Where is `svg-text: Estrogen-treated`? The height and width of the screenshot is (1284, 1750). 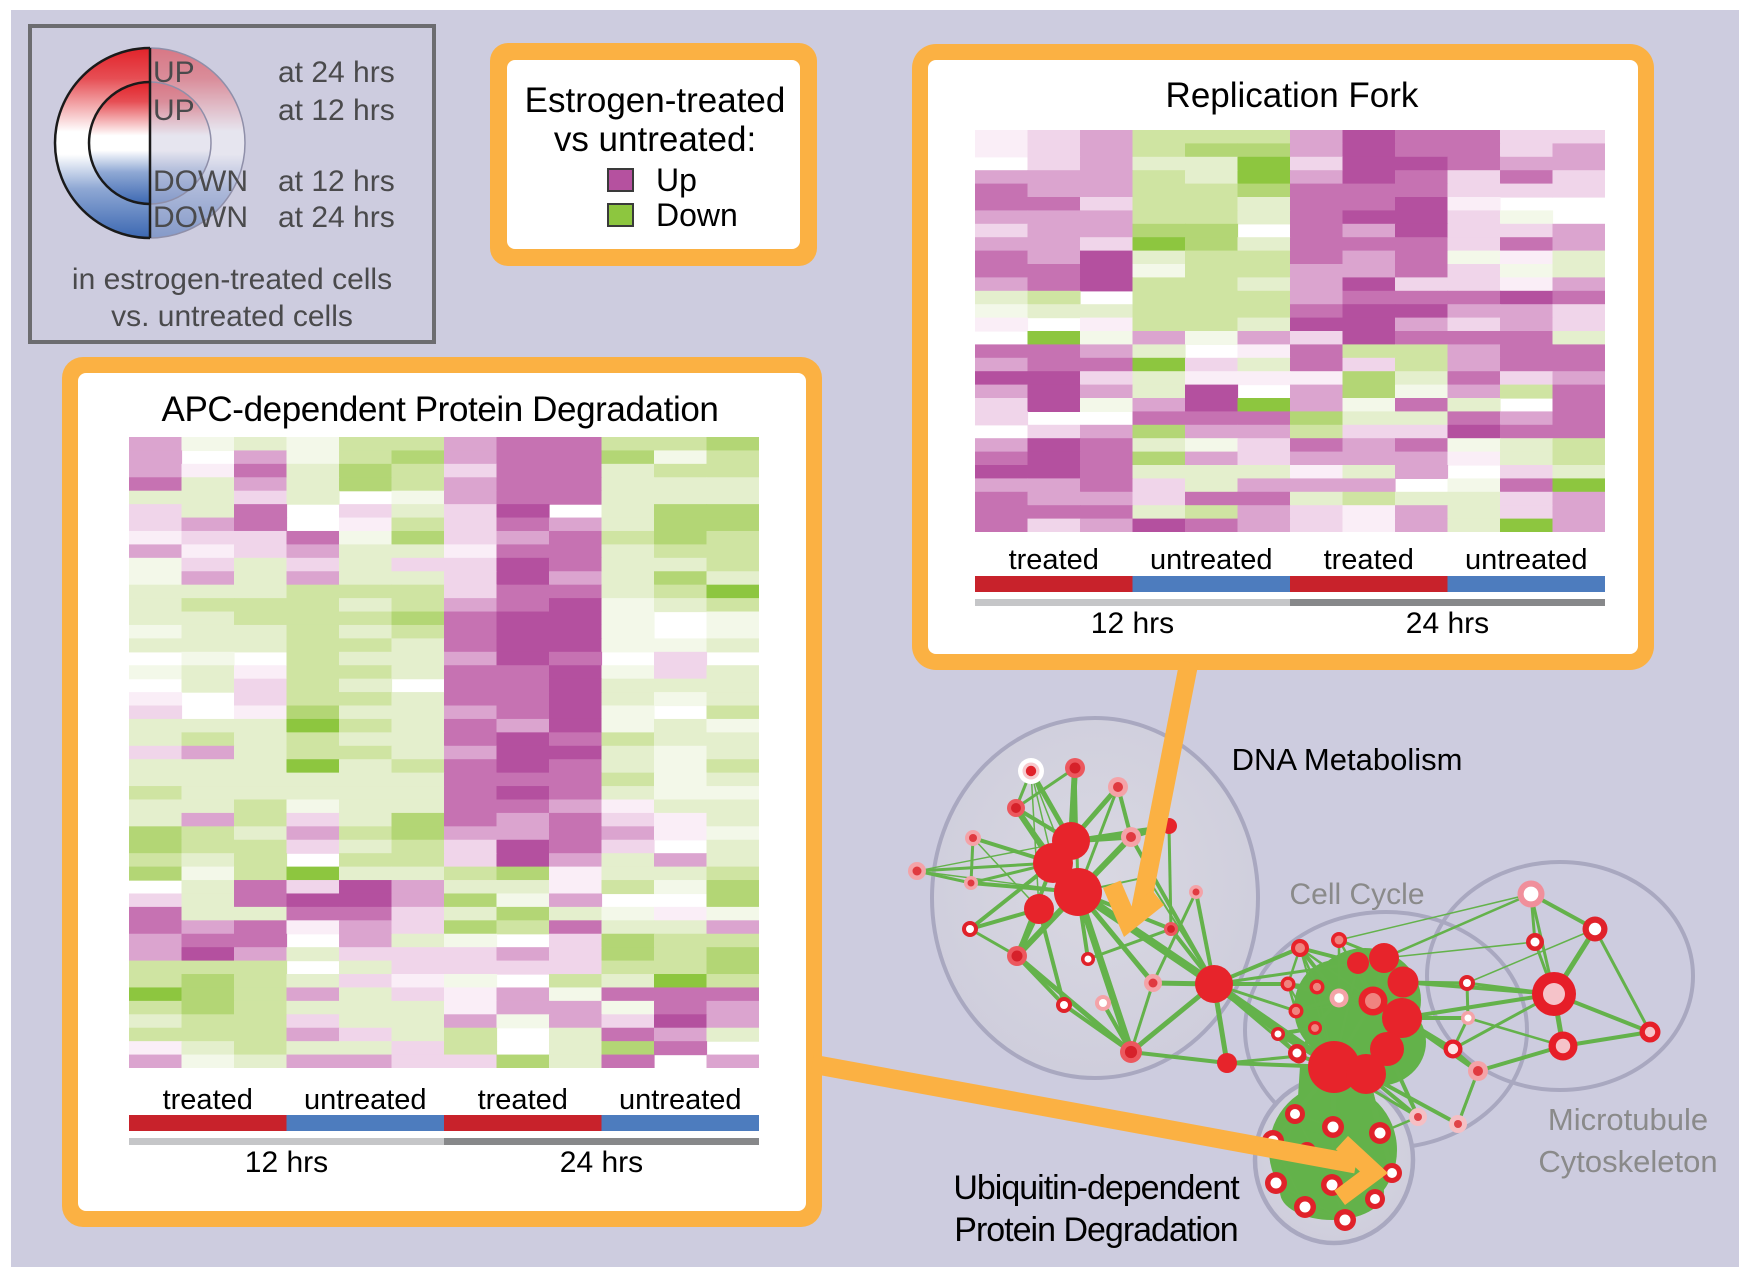
svg-text: Estrogen-treated is located at coordinates (655, 100).